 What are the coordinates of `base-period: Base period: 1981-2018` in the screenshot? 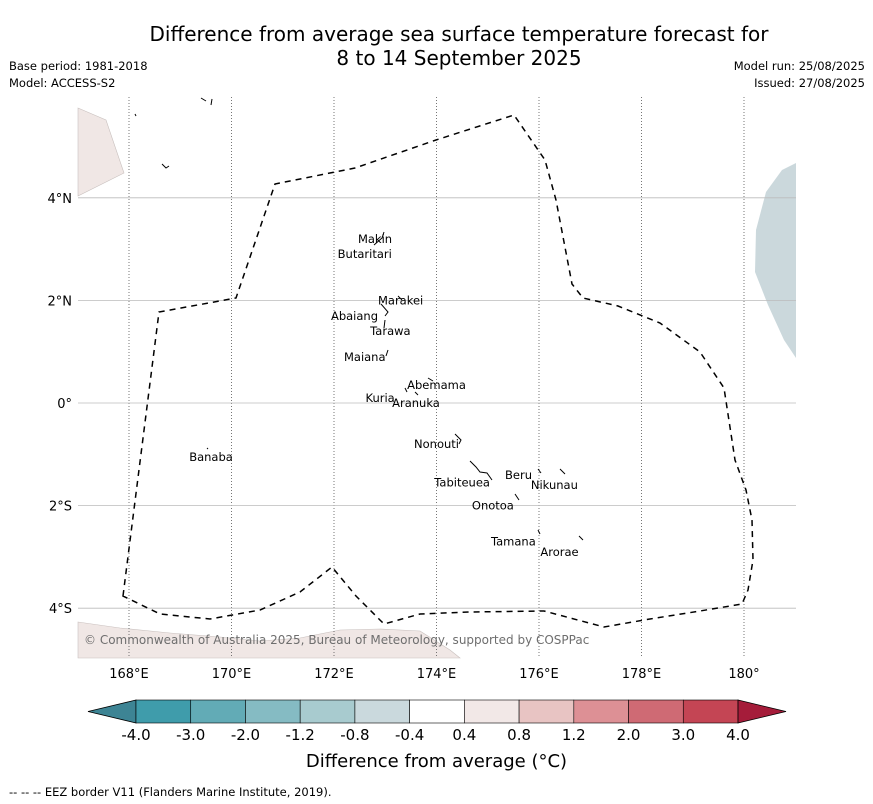 It's located at (78, 66).